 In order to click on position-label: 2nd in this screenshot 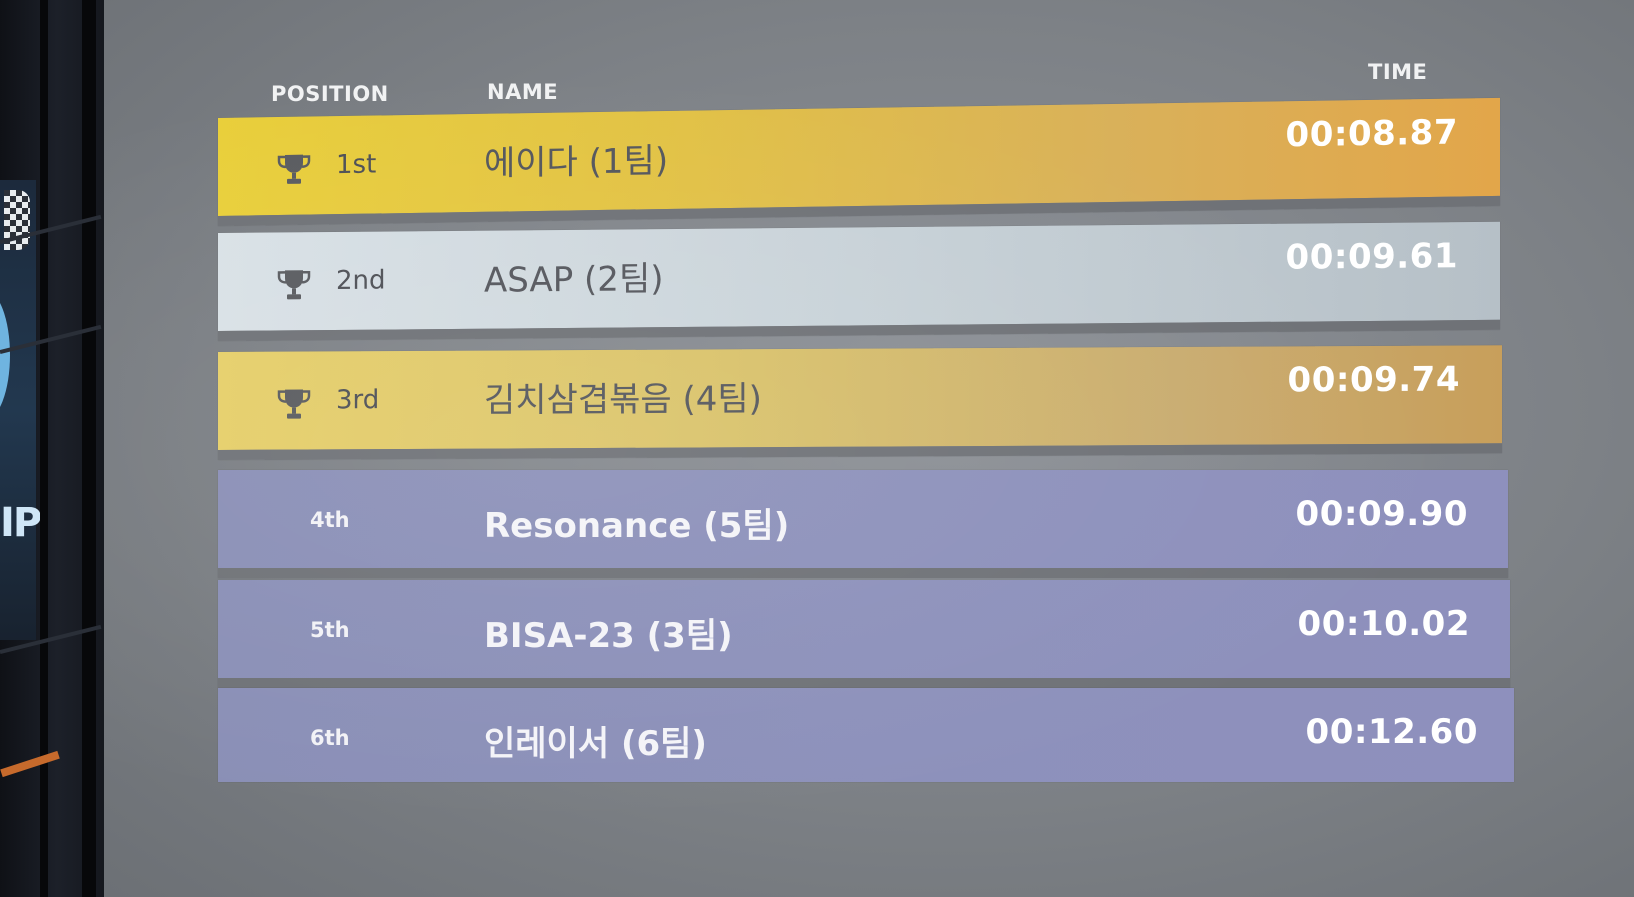, I will do `click(361, 280)`.